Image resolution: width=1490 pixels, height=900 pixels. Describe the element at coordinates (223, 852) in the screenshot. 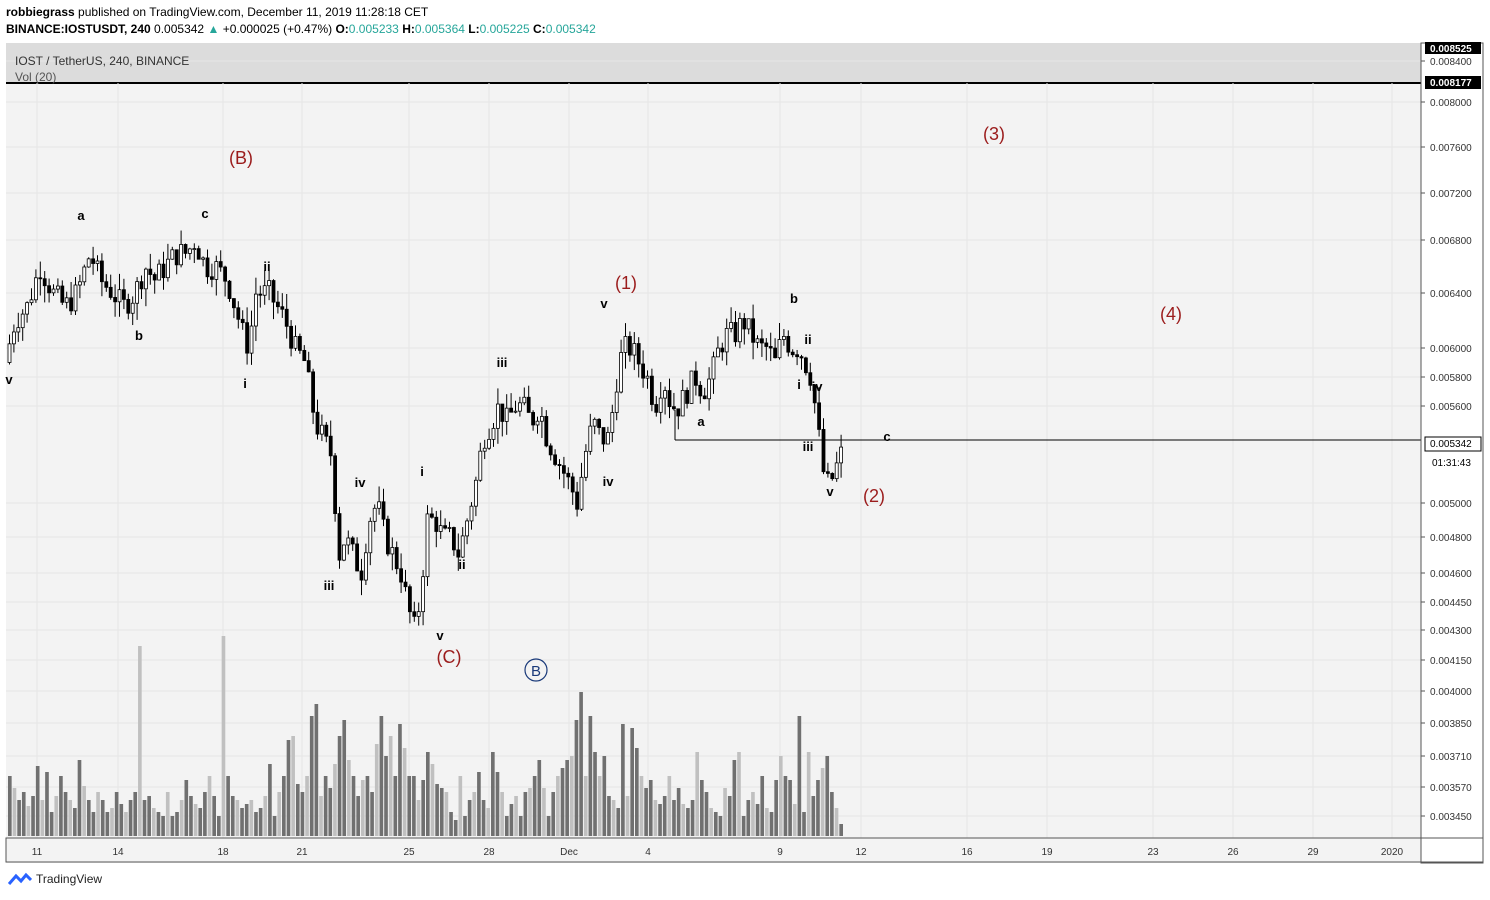

I see `time-tick-label: 18` at that location.